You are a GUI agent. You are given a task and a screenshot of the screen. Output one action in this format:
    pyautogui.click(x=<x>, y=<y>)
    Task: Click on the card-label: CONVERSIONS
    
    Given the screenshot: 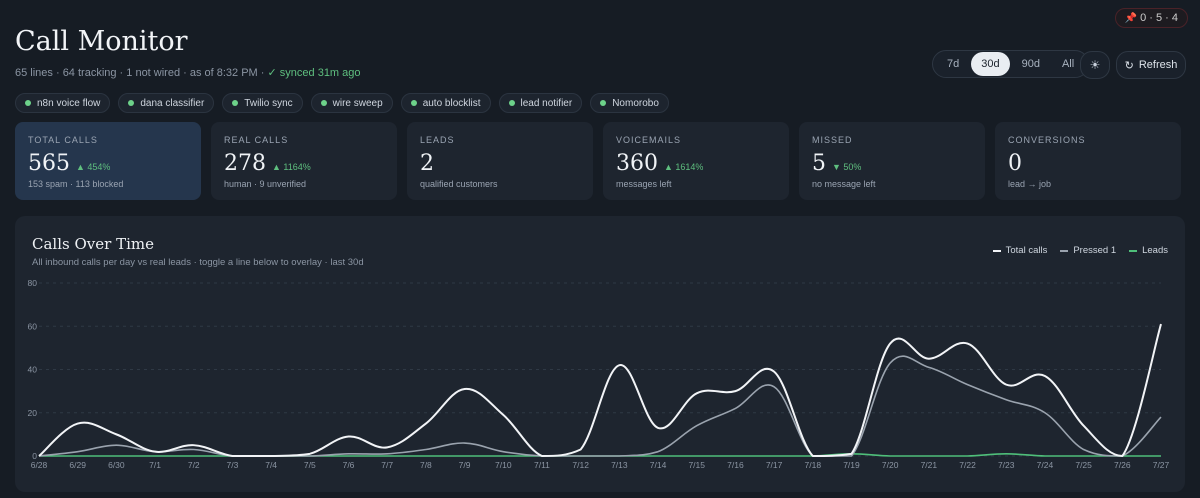 What is the action you would take?
    pyautogui.click(x=1047, y=140)
    